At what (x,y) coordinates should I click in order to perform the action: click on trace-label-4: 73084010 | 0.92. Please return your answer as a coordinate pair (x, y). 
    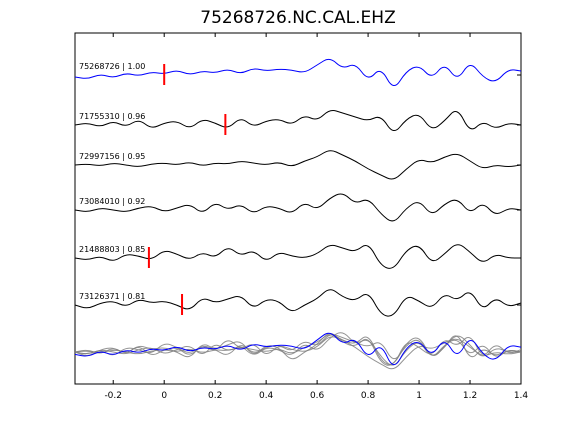
    Looking at the image, I should click on (112, 201).